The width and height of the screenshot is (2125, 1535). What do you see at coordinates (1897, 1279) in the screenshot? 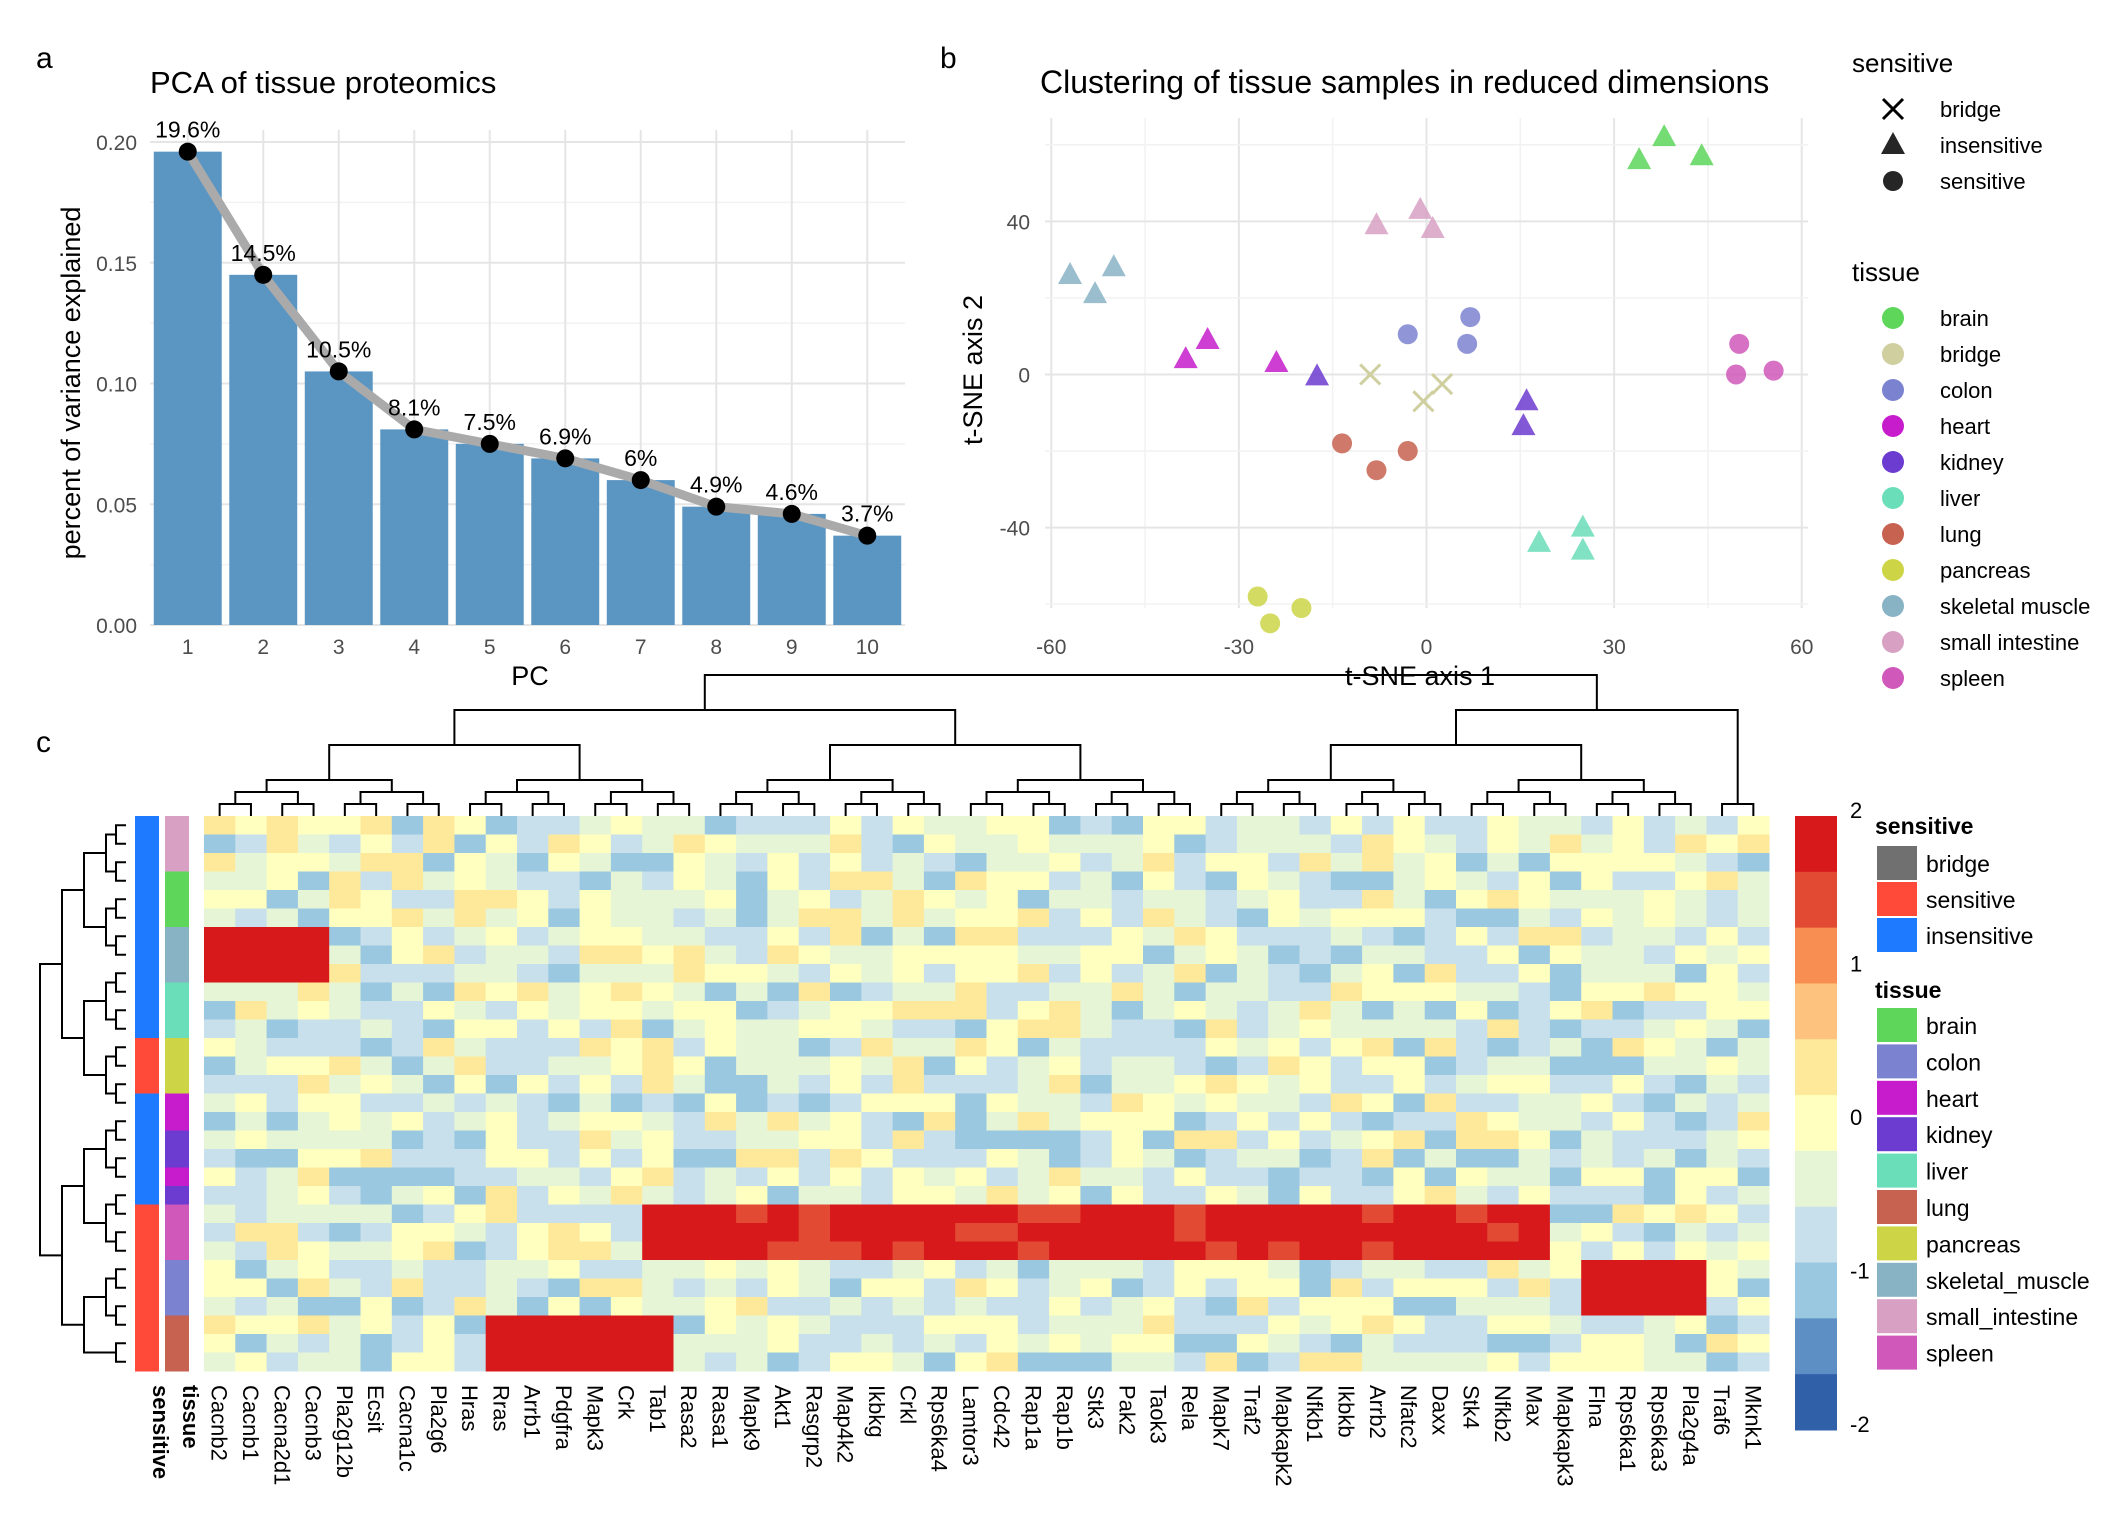
I see `tissue-legend-swatch` at bounding box center [1897, 1279].